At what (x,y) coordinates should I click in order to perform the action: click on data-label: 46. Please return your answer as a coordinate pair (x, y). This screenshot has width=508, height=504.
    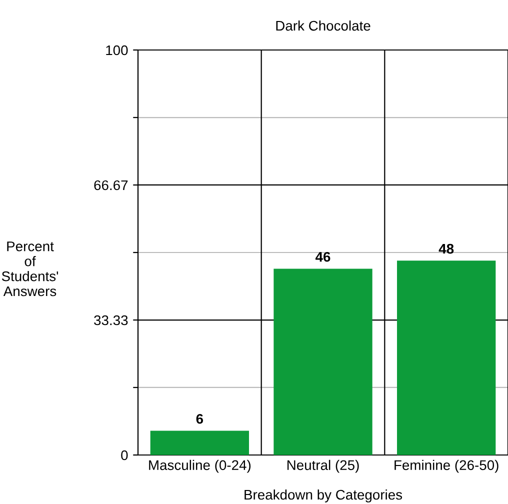
    Looking at the image, I should click on (322, 257).